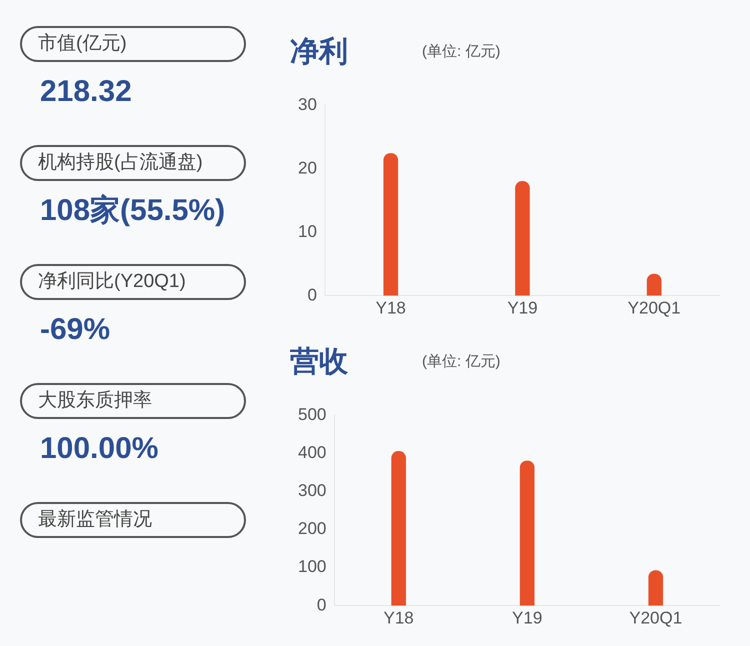  I want to click on text: 108家(55.5%), so click(132, 210).